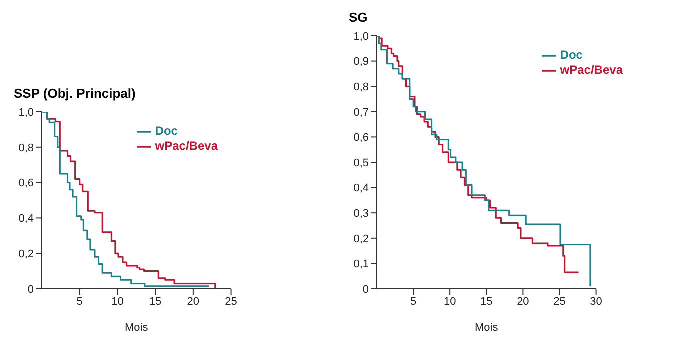  Describe the element at coordinates (361, 112) in the screenshot. I see `y-tick-label: 0,7` at that location.